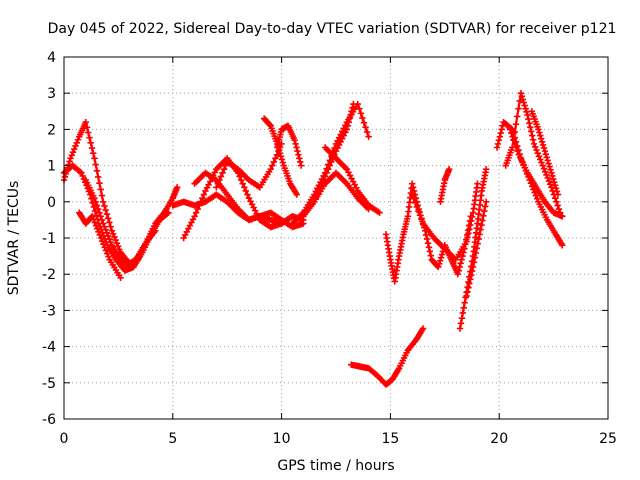 The width and height of the screenshot is (640, 480). I want to click on series-track-g, so click(249, 200).